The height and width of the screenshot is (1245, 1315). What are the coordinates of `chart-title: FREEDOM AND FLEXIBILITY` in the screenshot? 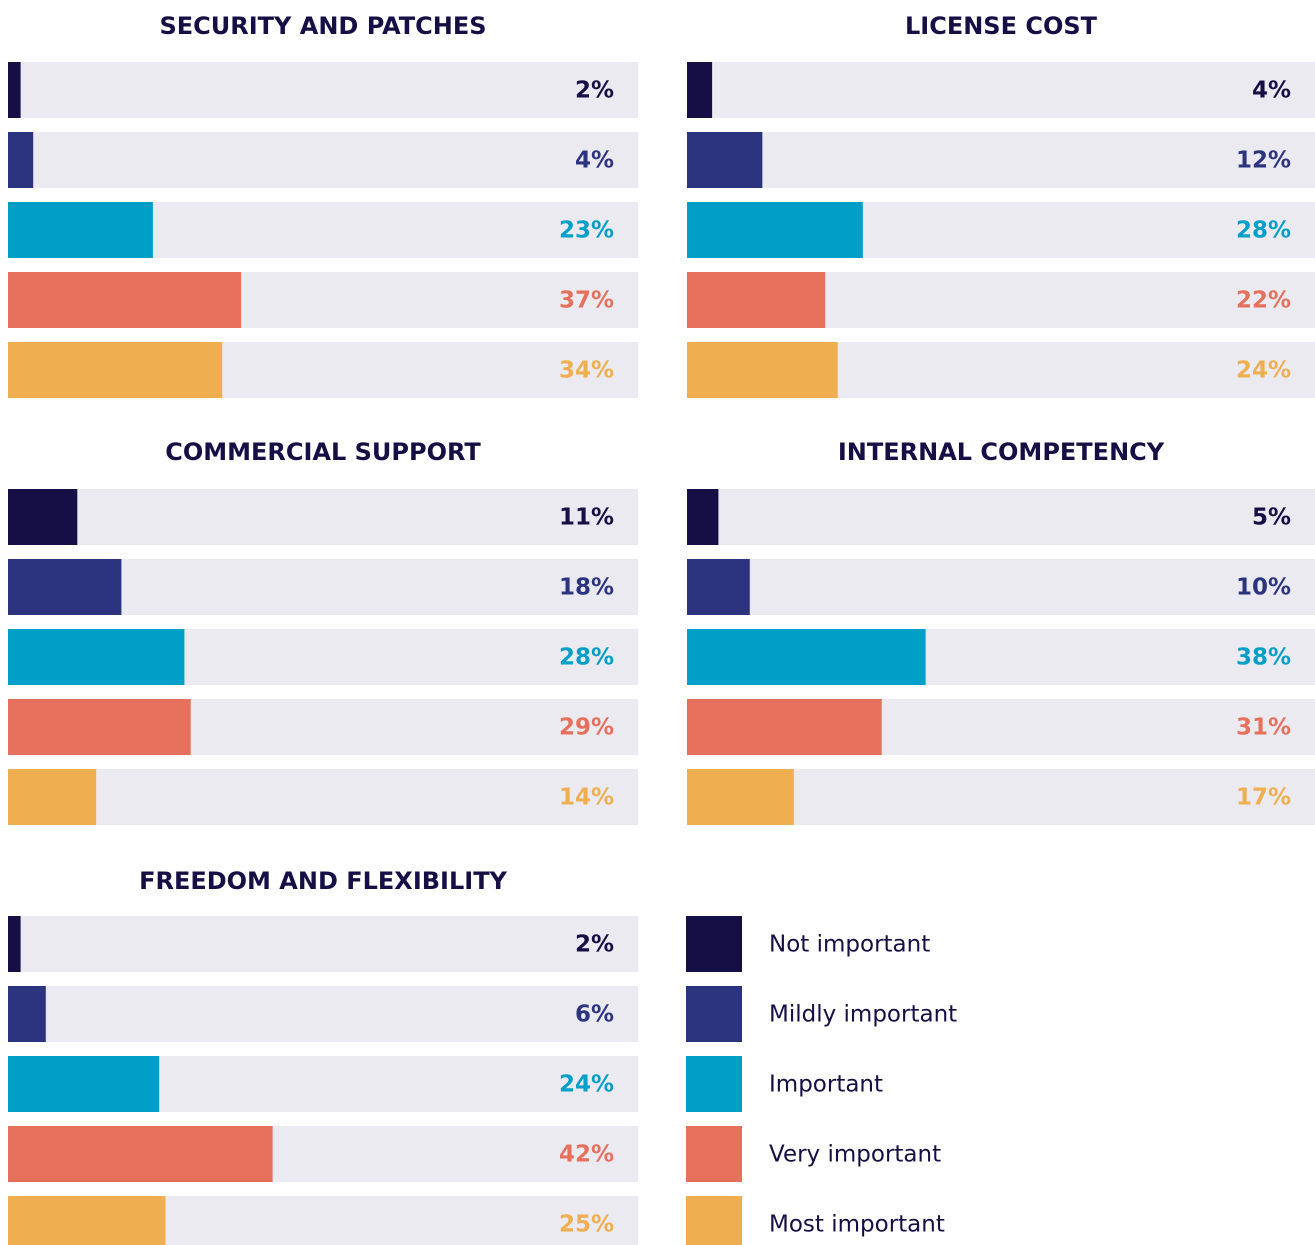 It's located at (323, 881).